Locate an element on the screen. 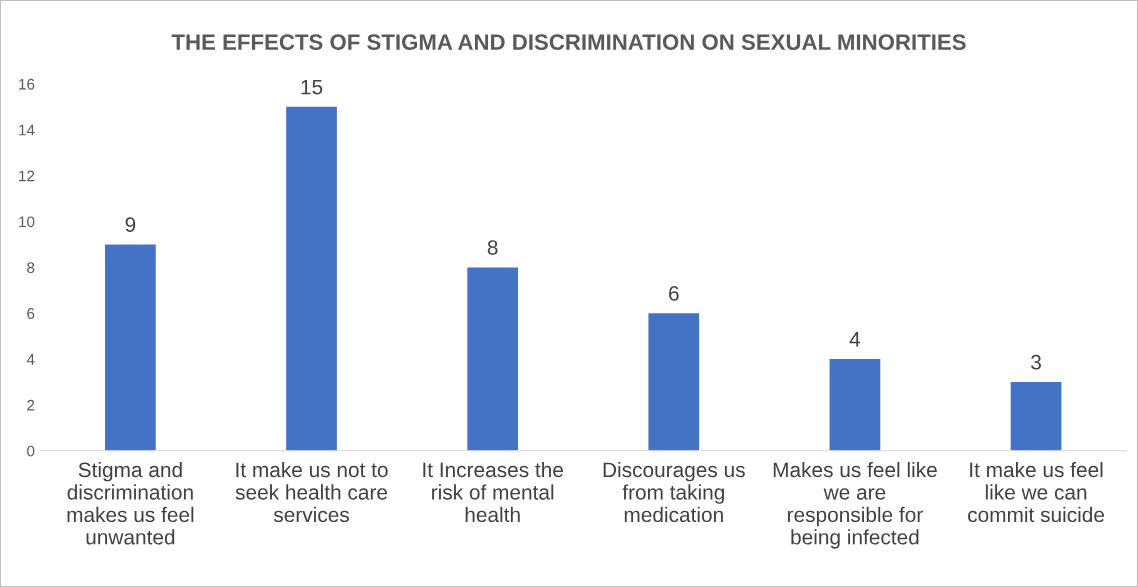 This screenshot has width=1138, height=587. chart-title: THE EFFECTS OF STIGMA AND DISCRIMINATION ON SEXUAL MINORITIES is located at coordinates (568, 42).